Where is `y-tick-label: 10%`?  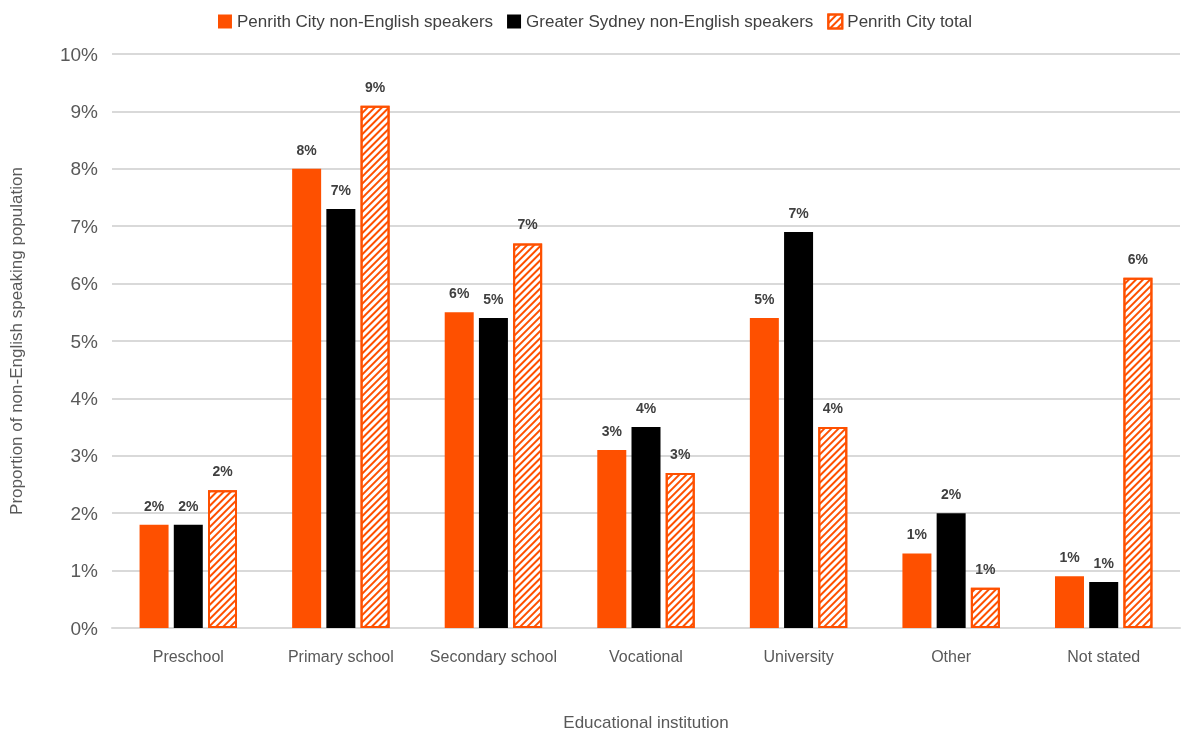 y-tick-label: 10% is located at coordinates (79, 54).